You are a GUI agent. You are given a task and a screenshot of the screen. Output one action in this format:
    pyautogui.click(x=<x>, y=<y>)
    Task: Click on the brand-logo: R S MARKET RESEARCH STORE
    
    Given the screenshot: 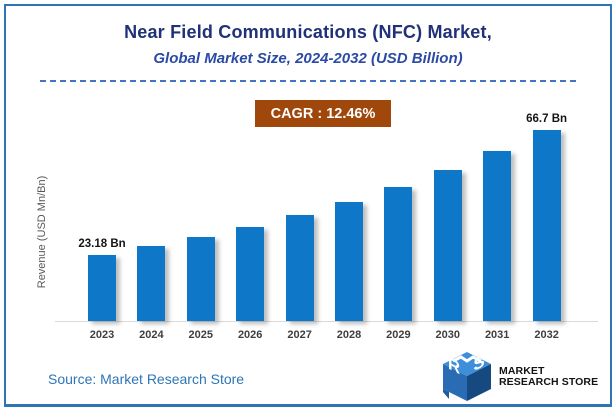 What is the action you would take?
    pyautogui.click(x=519, y=377)
    